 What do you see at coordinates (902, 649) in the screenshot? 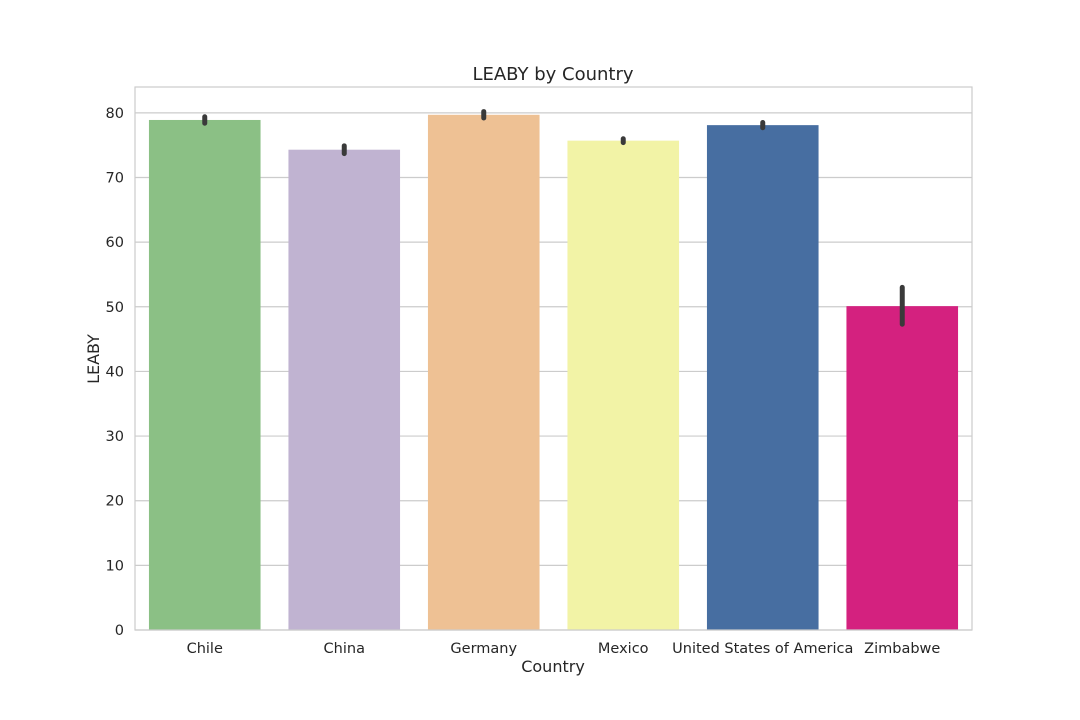
I see `x-tick-label: Zimbabwe` at bounding box center [902, 649].